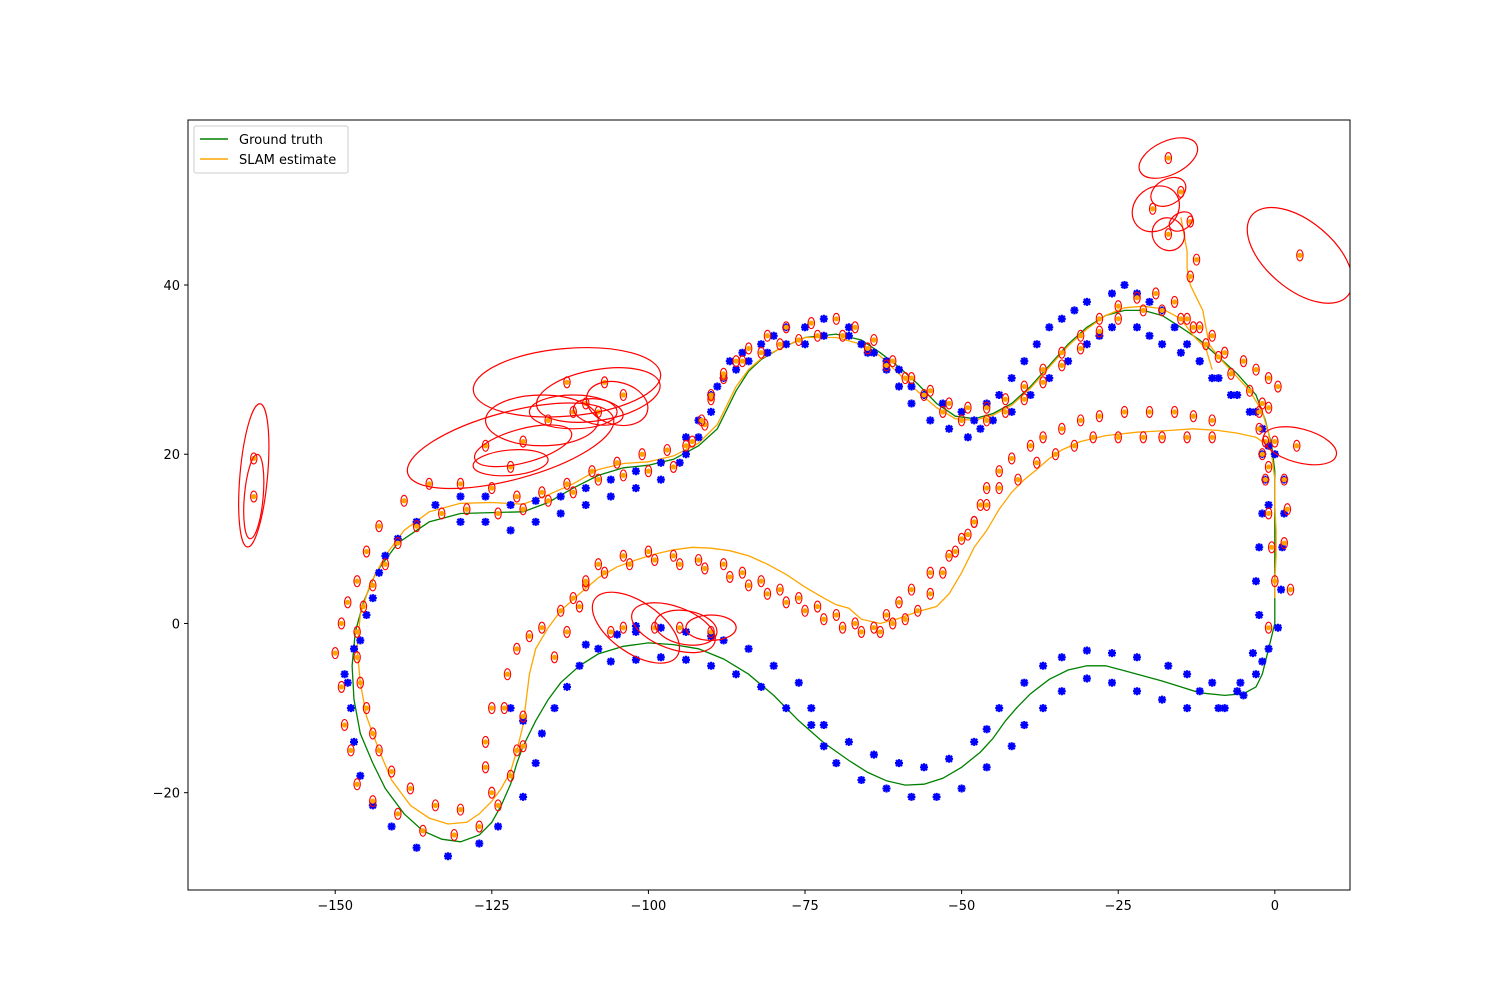 This screenshot has width=1500, height=1000. What do you see at coordinates (271, 149) in the screenshot?
I see `legend-box` at bounding box center [271, 149].